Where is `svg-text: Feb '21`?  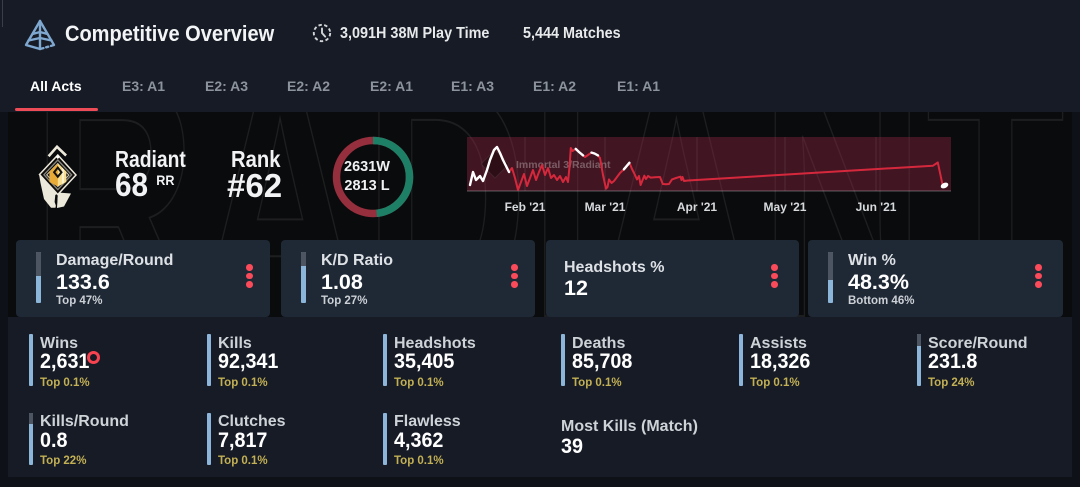
svg-text: Feb '21 is located at coordinates (525, 207).